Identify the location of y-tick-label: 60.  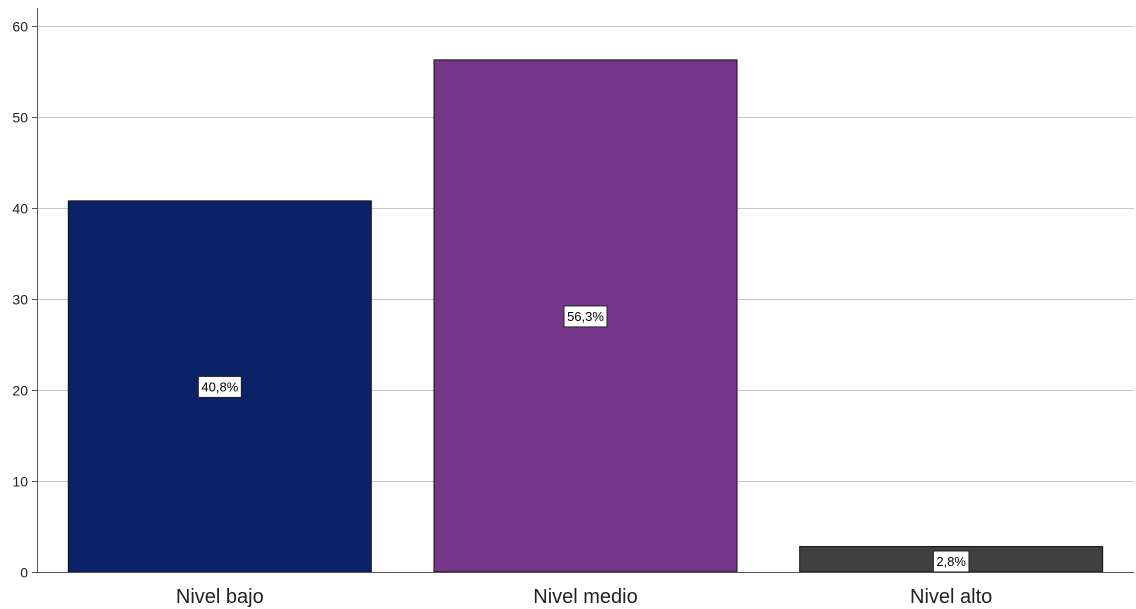
(20, 27).